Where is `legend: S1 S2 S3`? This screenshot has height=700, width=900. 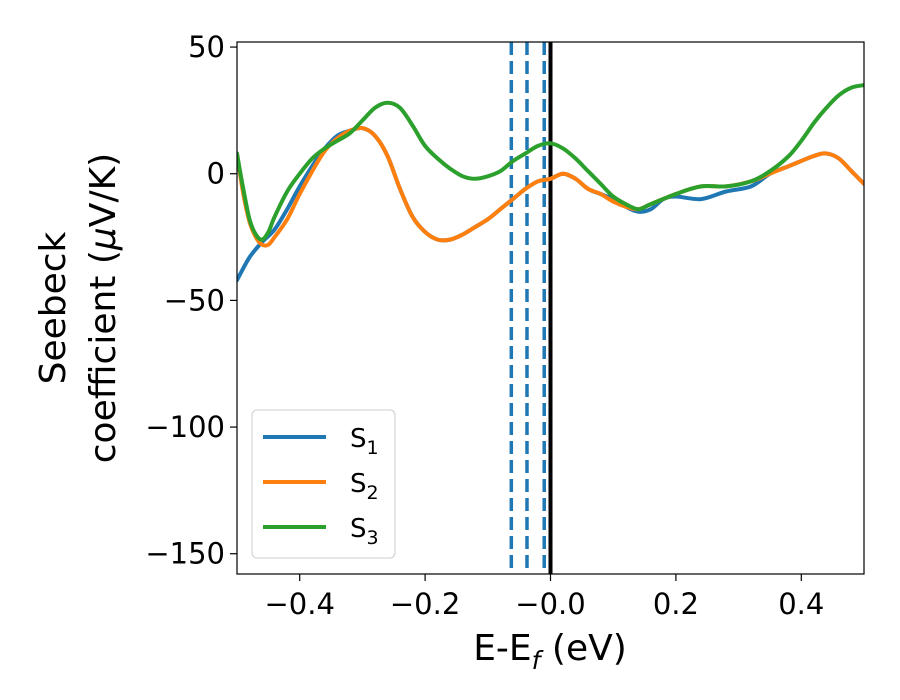 legend: S1 S2 S3 is located at coordinates (323, 484).